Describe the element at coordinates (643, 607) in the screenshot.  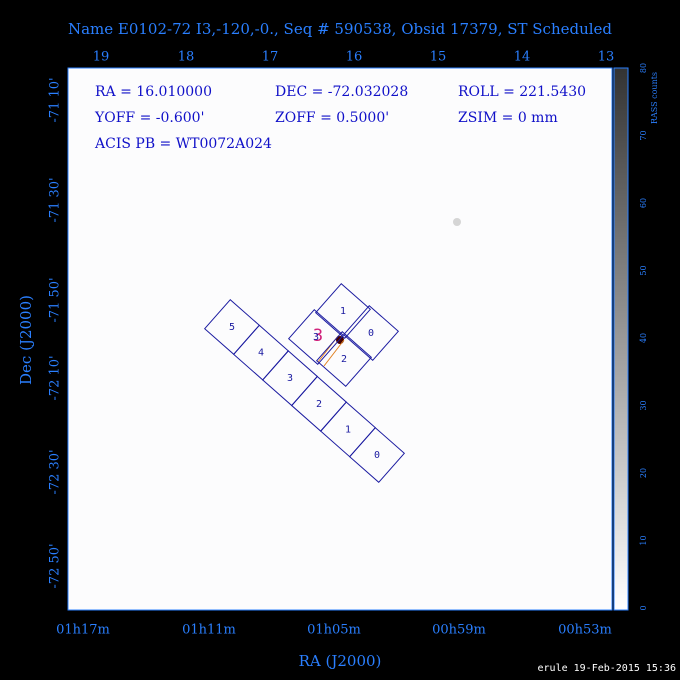
I see `colorbar-tick-label: 0` at that location.